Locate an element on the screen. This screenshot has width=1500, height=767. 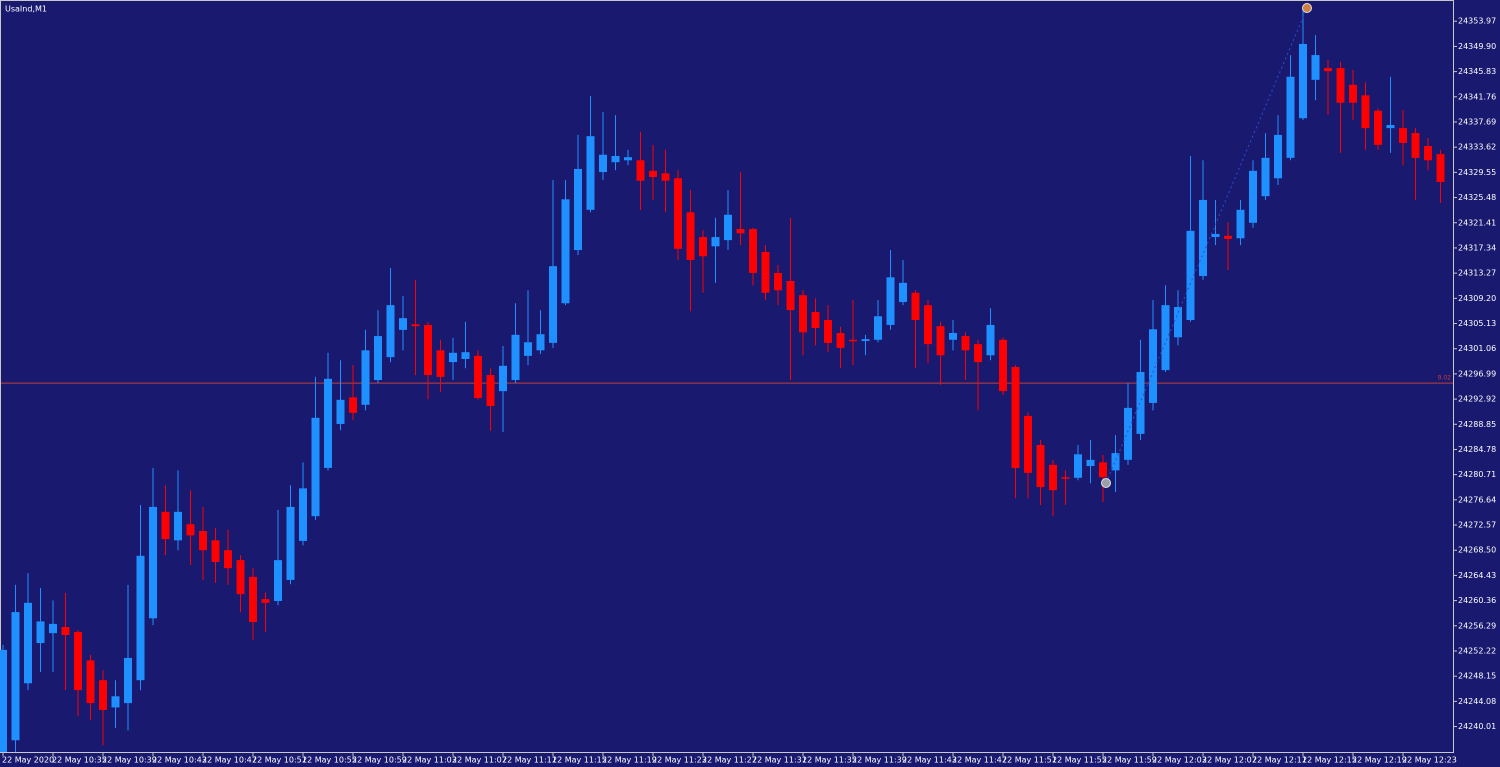
y-tick-label: 24264.43 is located at coordinates (1477, 575).